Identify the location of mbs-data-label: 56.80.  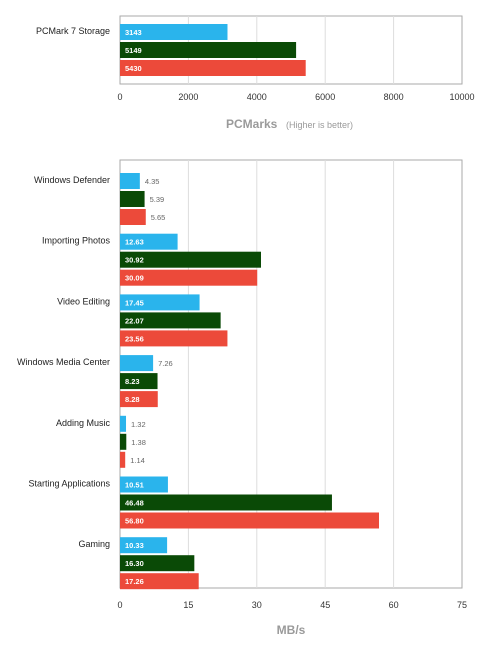
(134, 521).